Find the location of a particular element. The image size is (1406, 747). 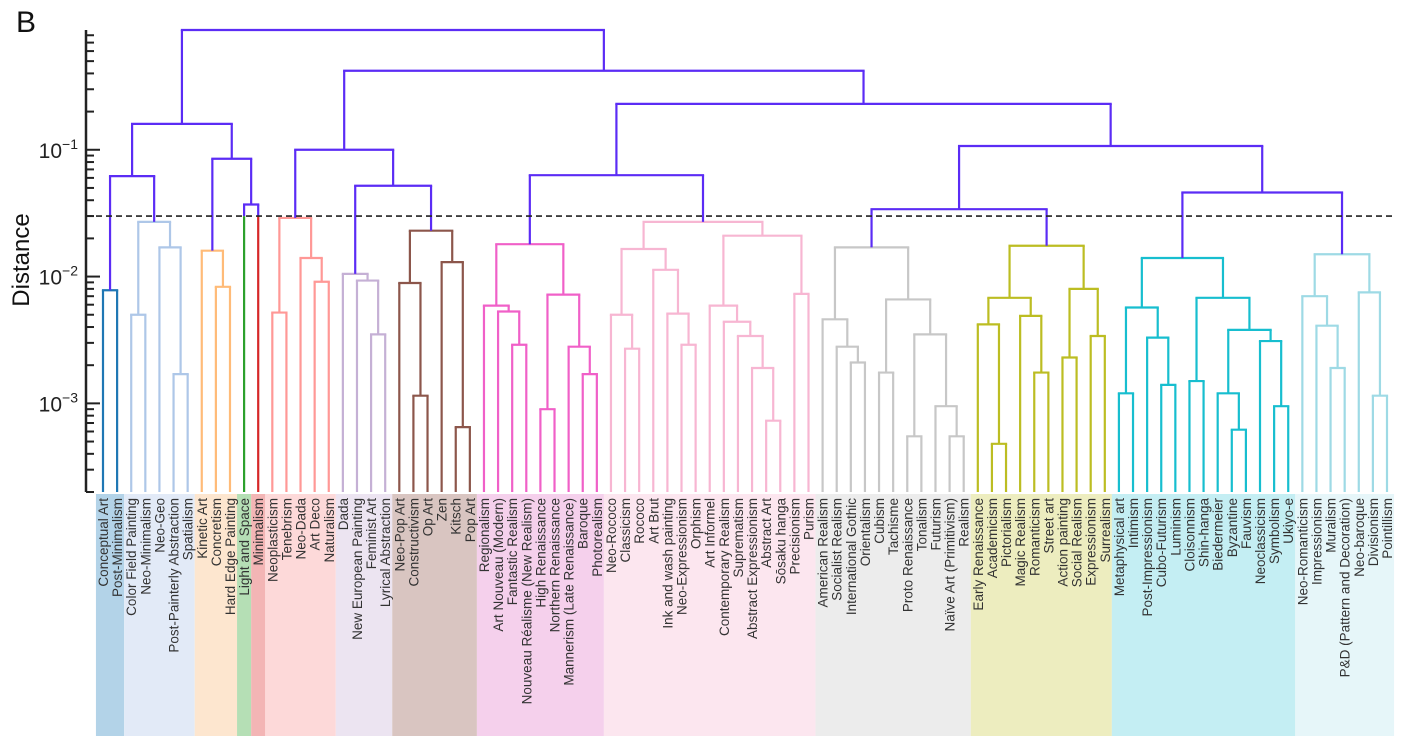

leaf-label: Sōsaku hanga is located at coordinates (780, 541).